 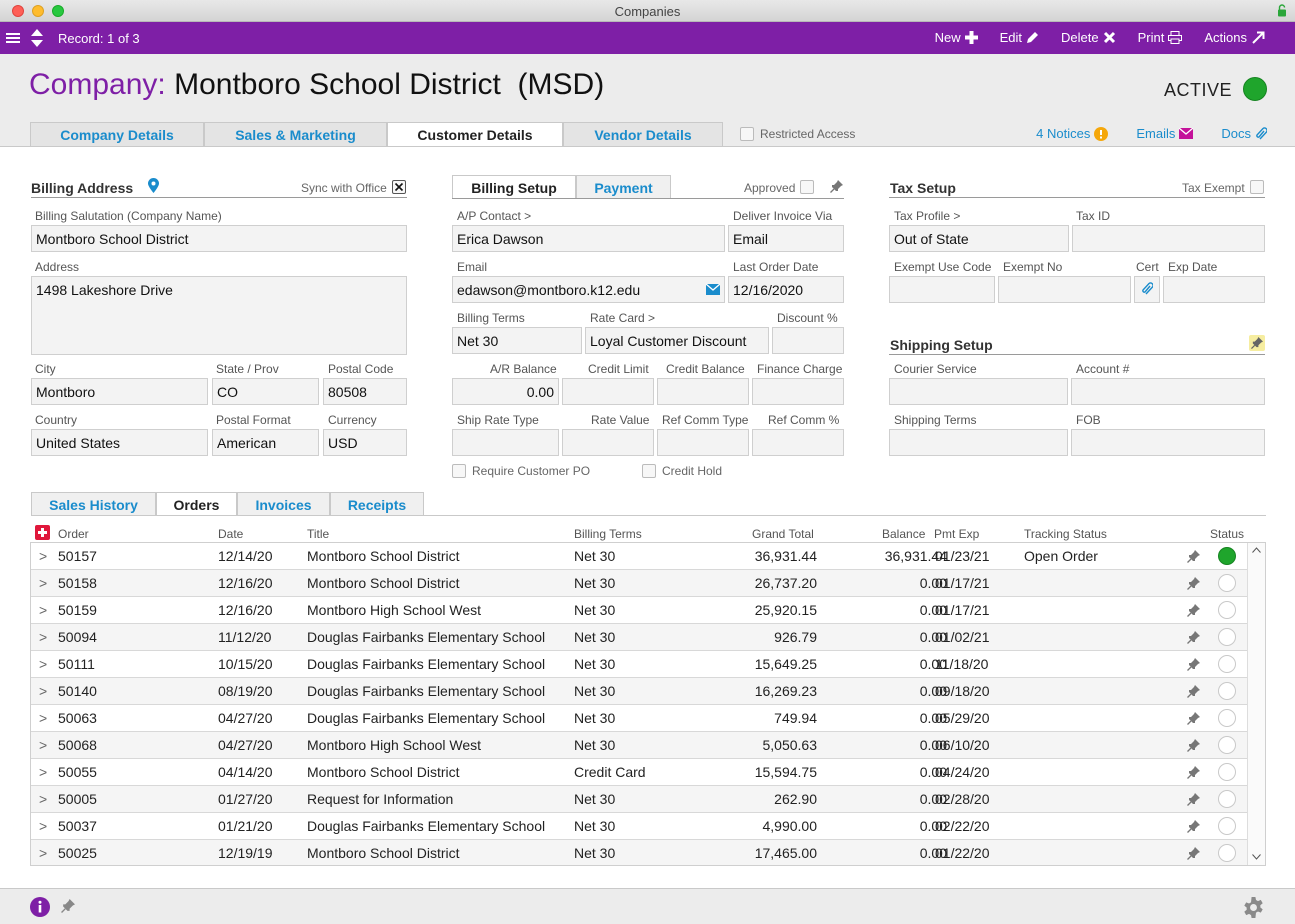 I want to click on gear-icon, so click(x=1253, y=907).